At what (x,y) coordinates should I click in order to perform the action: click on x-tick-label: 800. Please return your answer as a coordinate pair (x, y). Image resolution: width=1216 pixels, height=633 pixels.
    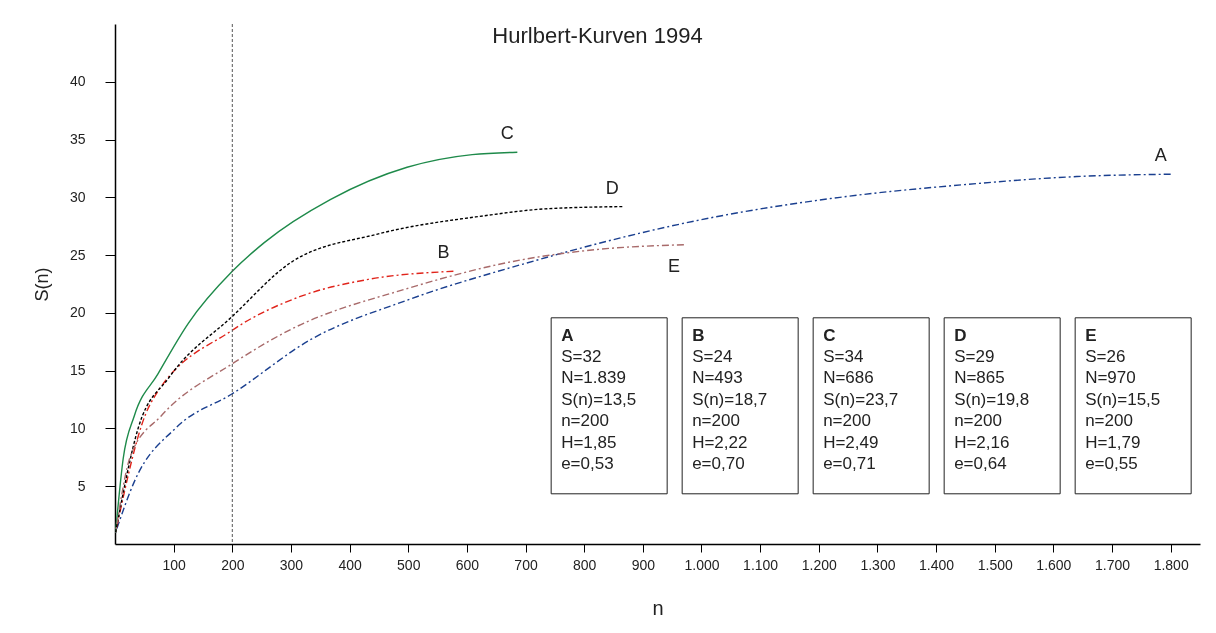
    Looking at the image, I should click on (585, 564).